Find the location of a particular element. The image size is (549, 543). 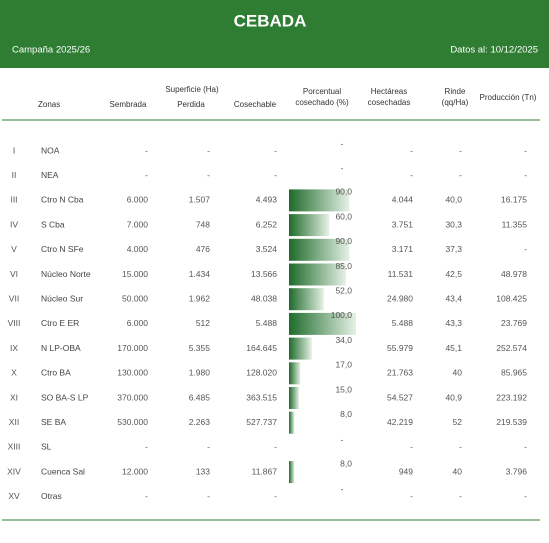

col-header: Cosechable is located at coordinates (255, 104).